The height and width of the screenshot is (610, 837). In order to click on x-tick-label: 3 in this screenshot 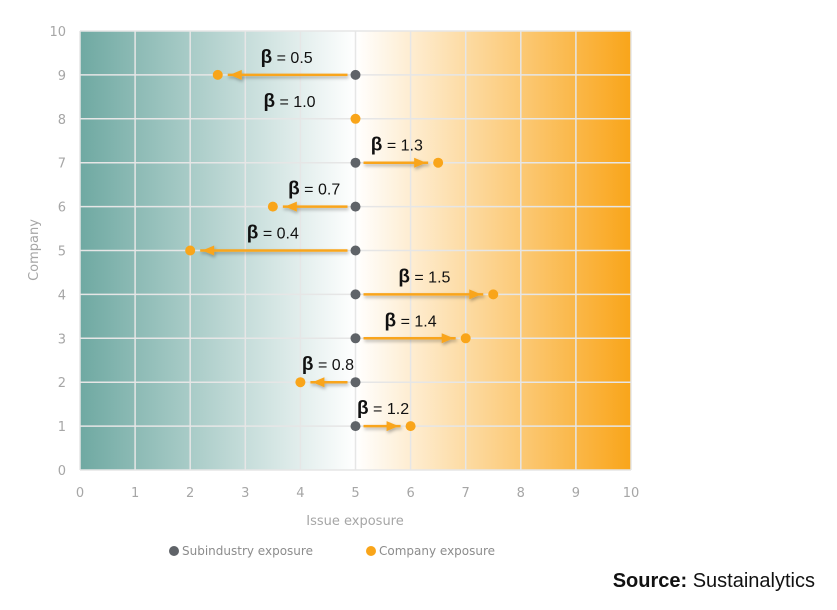, I will do `click(245, 493)`.